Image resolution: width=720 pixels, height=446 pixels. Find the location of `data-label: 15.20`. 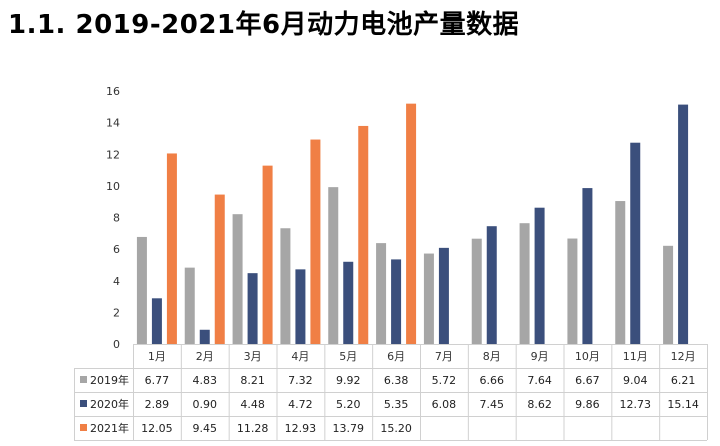

data-label: 15.20 is located at coordinates (396, 428).